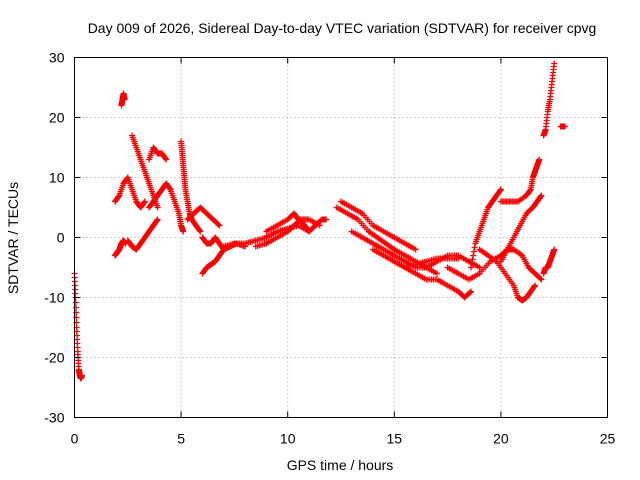  What do you see at coordinates (142, 234) in the screenshot?
I see `series-sat-g` at bounding box center [142, 234].